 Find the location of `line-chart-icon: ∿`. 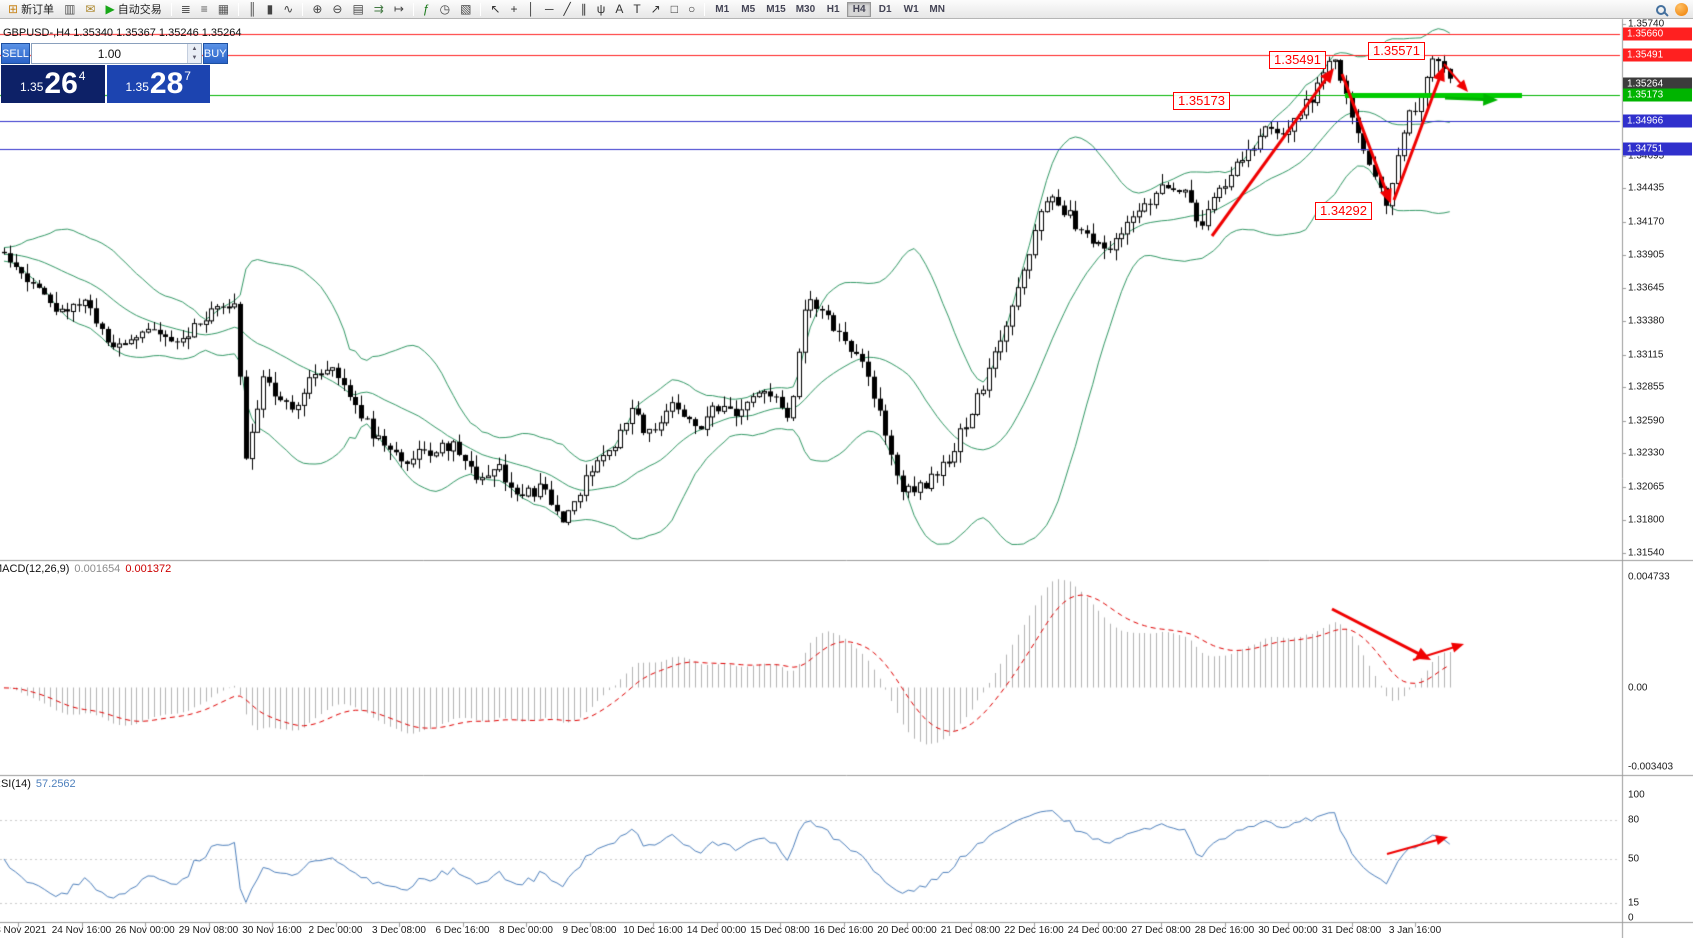

line-chart-icon: ∿ is located at coordinates (288, 9).